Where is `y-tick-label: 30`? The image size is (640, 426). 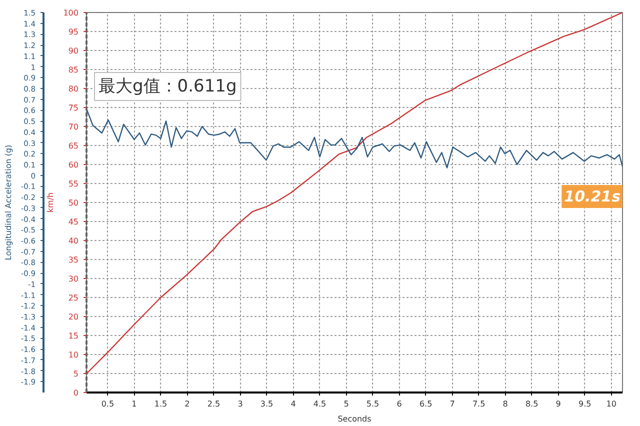 y-tick-label: 30 is located at coordinates (73, 279).